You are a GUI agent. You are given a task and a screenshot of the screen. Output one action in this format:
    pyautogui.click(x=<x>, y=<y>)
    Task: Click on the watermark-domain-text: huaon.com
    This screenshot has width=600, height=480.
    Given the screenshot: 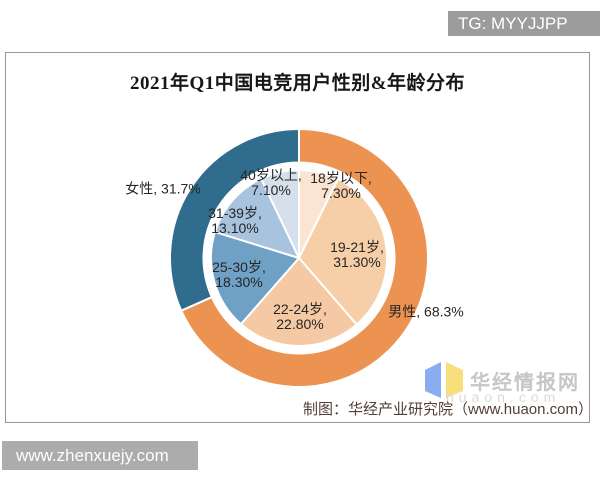 What is the action you would take?
    pyautogui.click(x=503, y=397)
    